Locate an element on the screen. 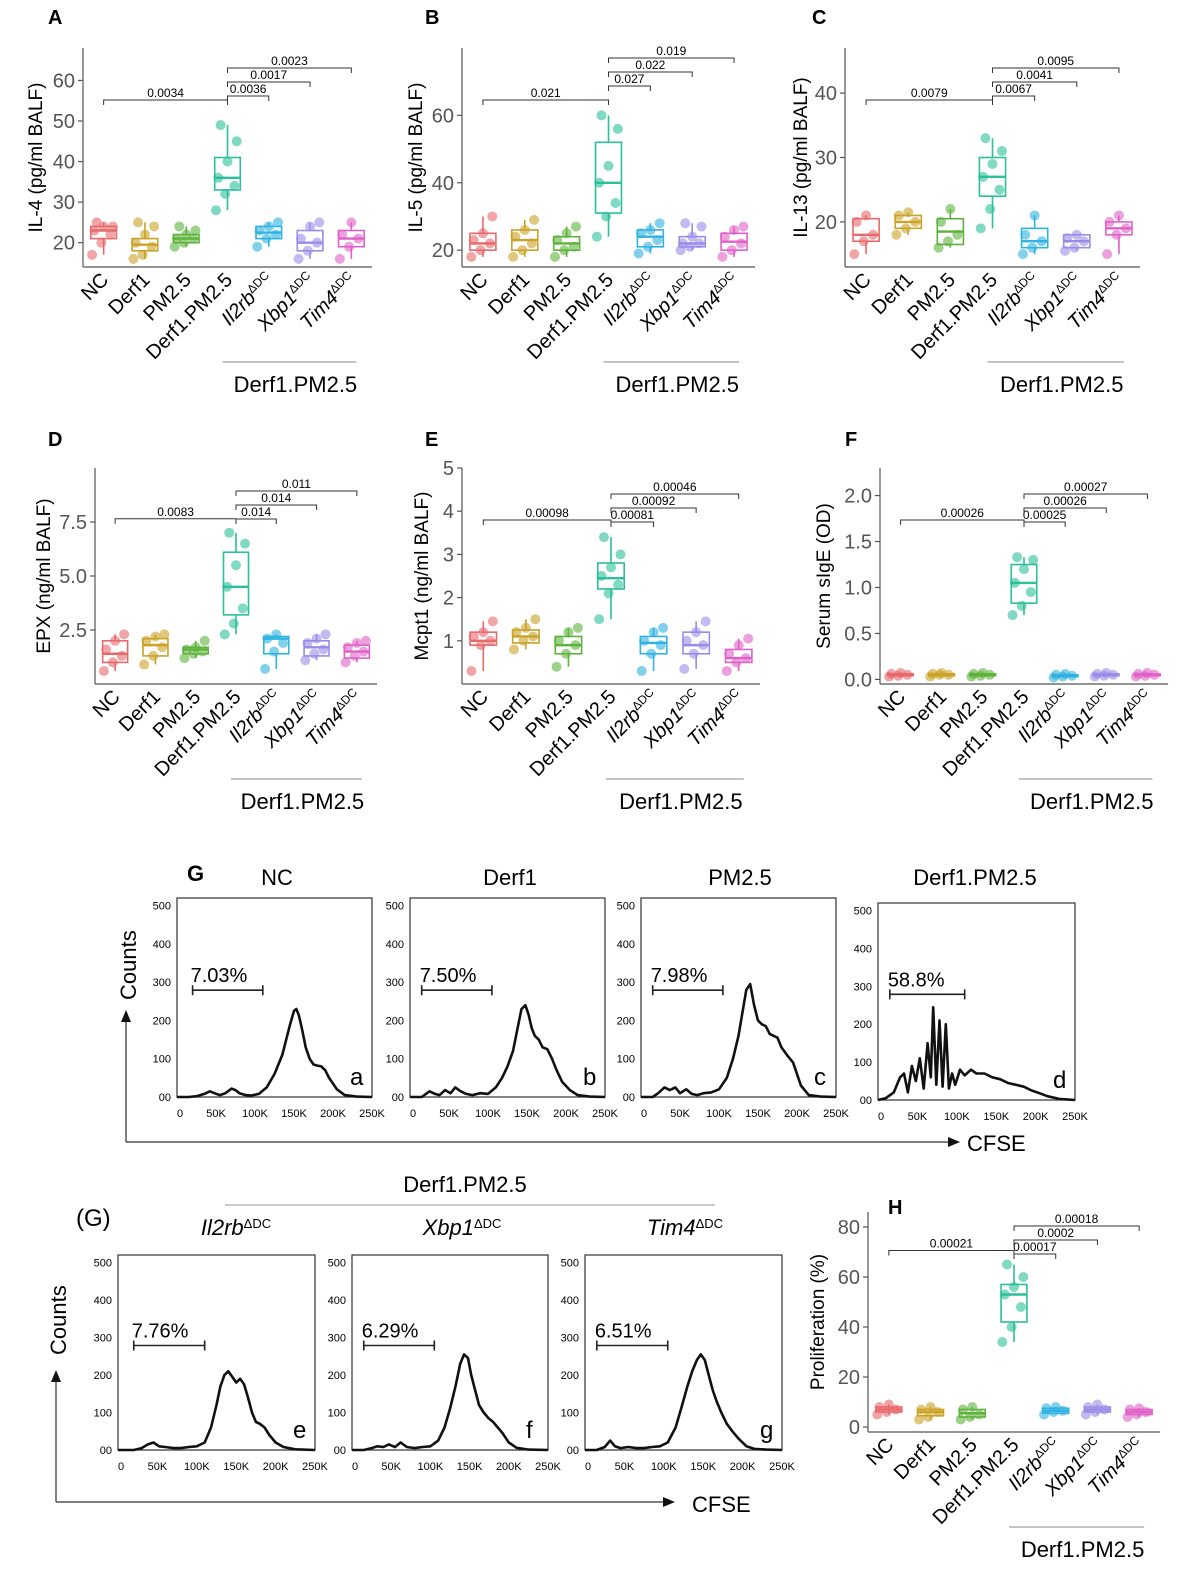 The image size is (1196, 1586). significance-bracket: 0.019 is located at coordinates (671, 53).